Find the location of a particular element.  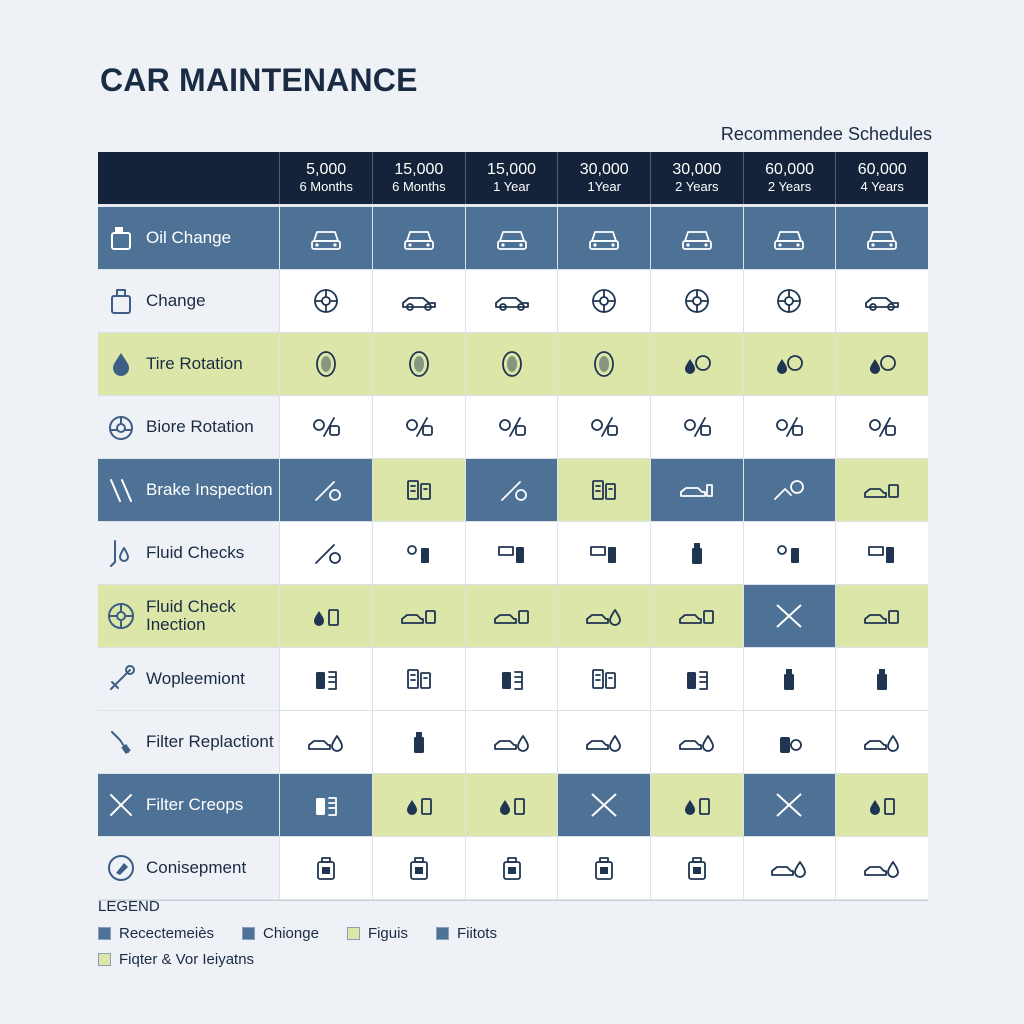

drops-icon is located at coordinates (697, 364).